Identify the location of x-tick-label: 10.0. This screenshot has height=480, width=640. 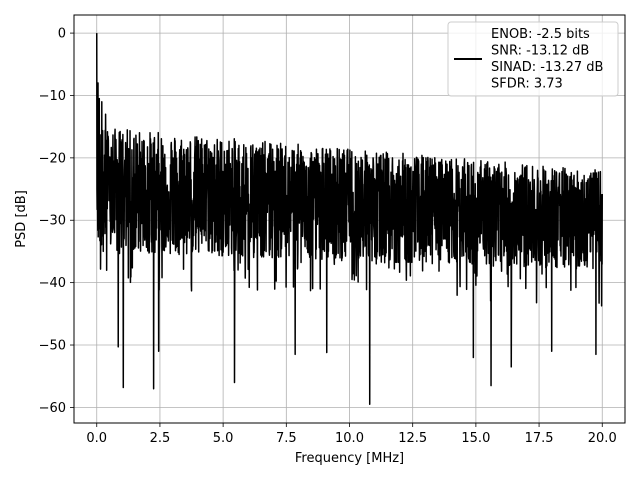
(349, 438).